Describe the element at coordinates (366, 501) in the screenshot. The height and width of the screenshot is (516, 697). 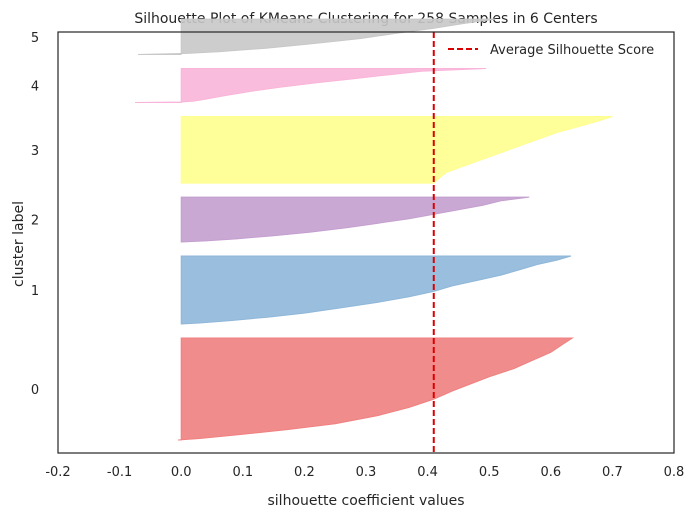
I see `x-axis-label: silhouette coefficient values` at that location.